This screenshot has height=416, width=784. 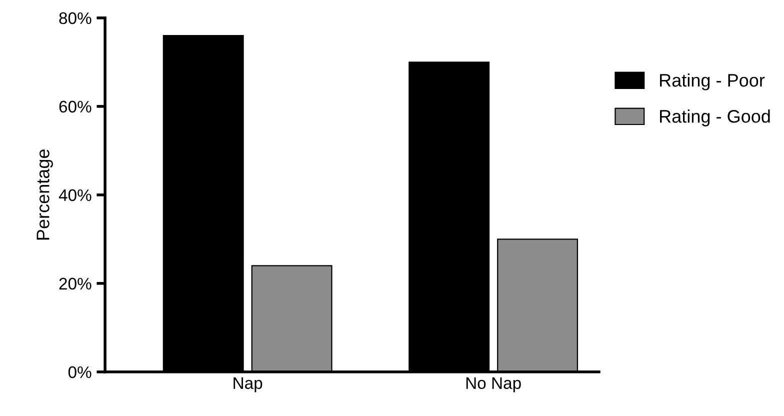 What do you see at coordinates (44, 195) in the screenshot?
I see `y-axis-title: Percentage` at bounding box center [44, 195].